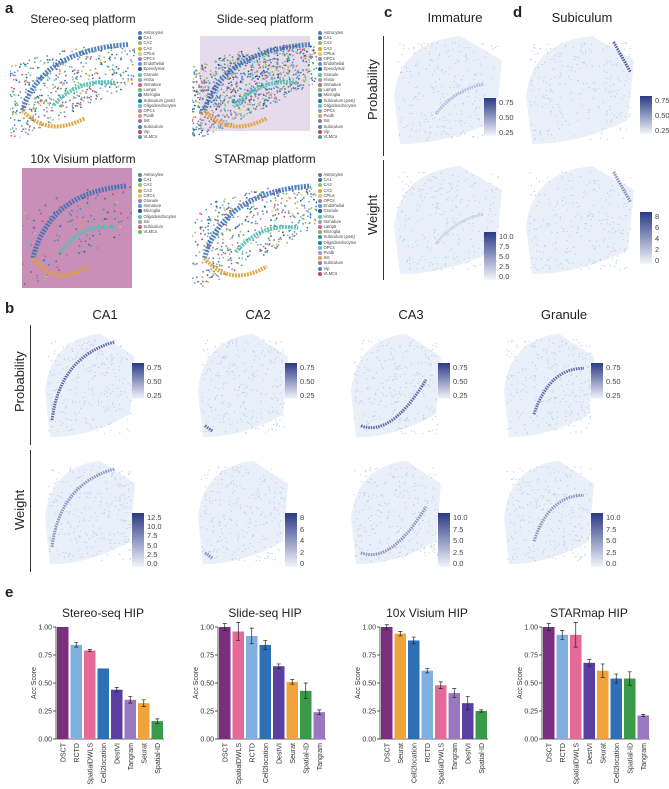 This screenshot has height=789, width=669. I want to click on colorbar-tick: 0.50, so click(460, 381).